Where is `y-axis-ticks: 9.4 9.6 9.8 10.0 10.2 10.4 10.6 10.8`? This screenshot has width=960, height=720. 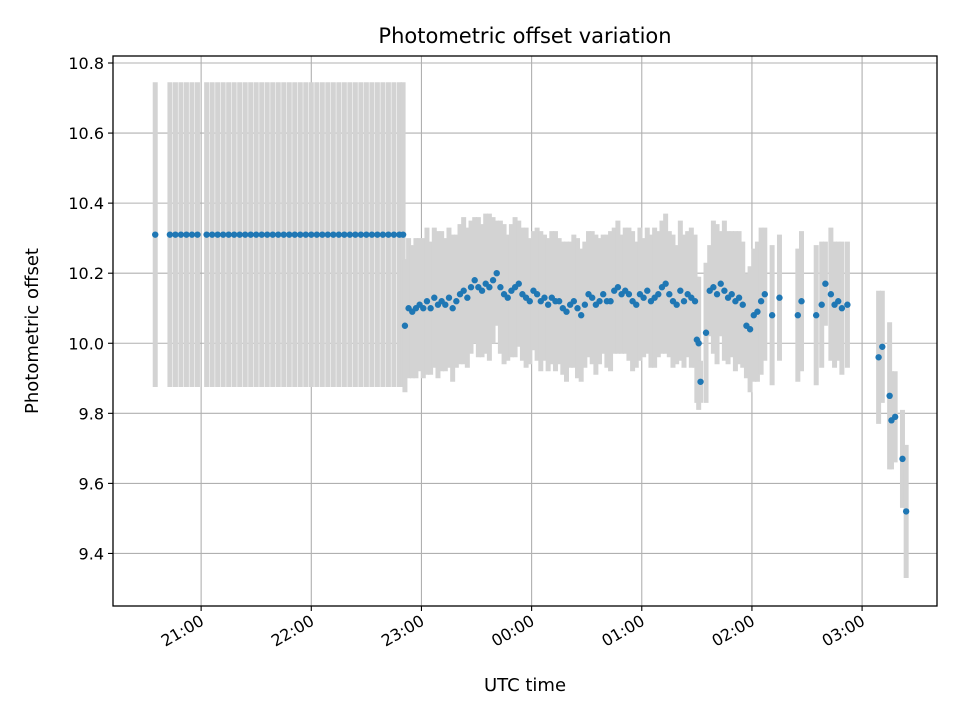
y-axis-ticks: 9.4 9.6 9.8 10.0 10.2 10.4 10.6 10.8 is located at coordinates (90, 308).